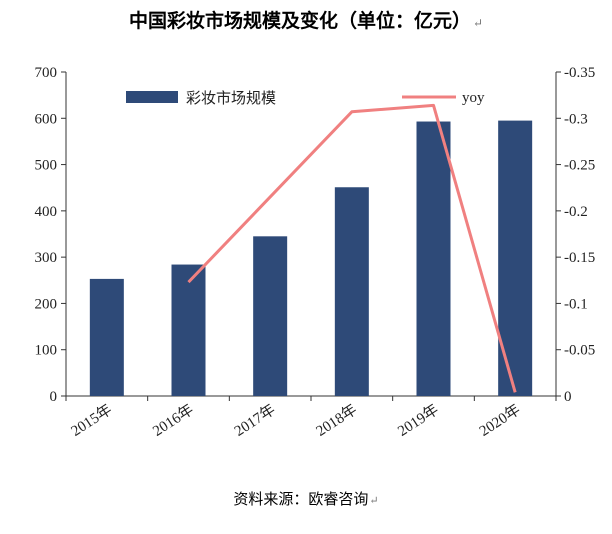 The height and width of the screenshot is (534, 612). I want to click on right-tick-label: -0.25, so click(579, 166).